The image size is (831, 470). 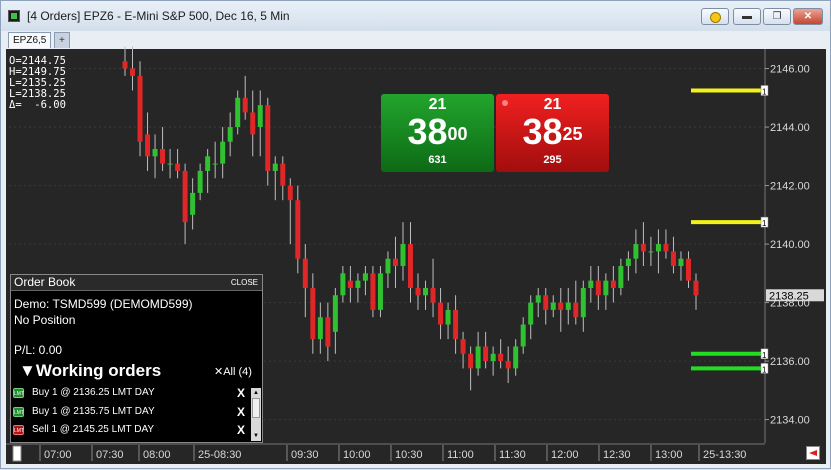 I want to click on price-tick-label: 2146.00, so click(x=790, y=70).